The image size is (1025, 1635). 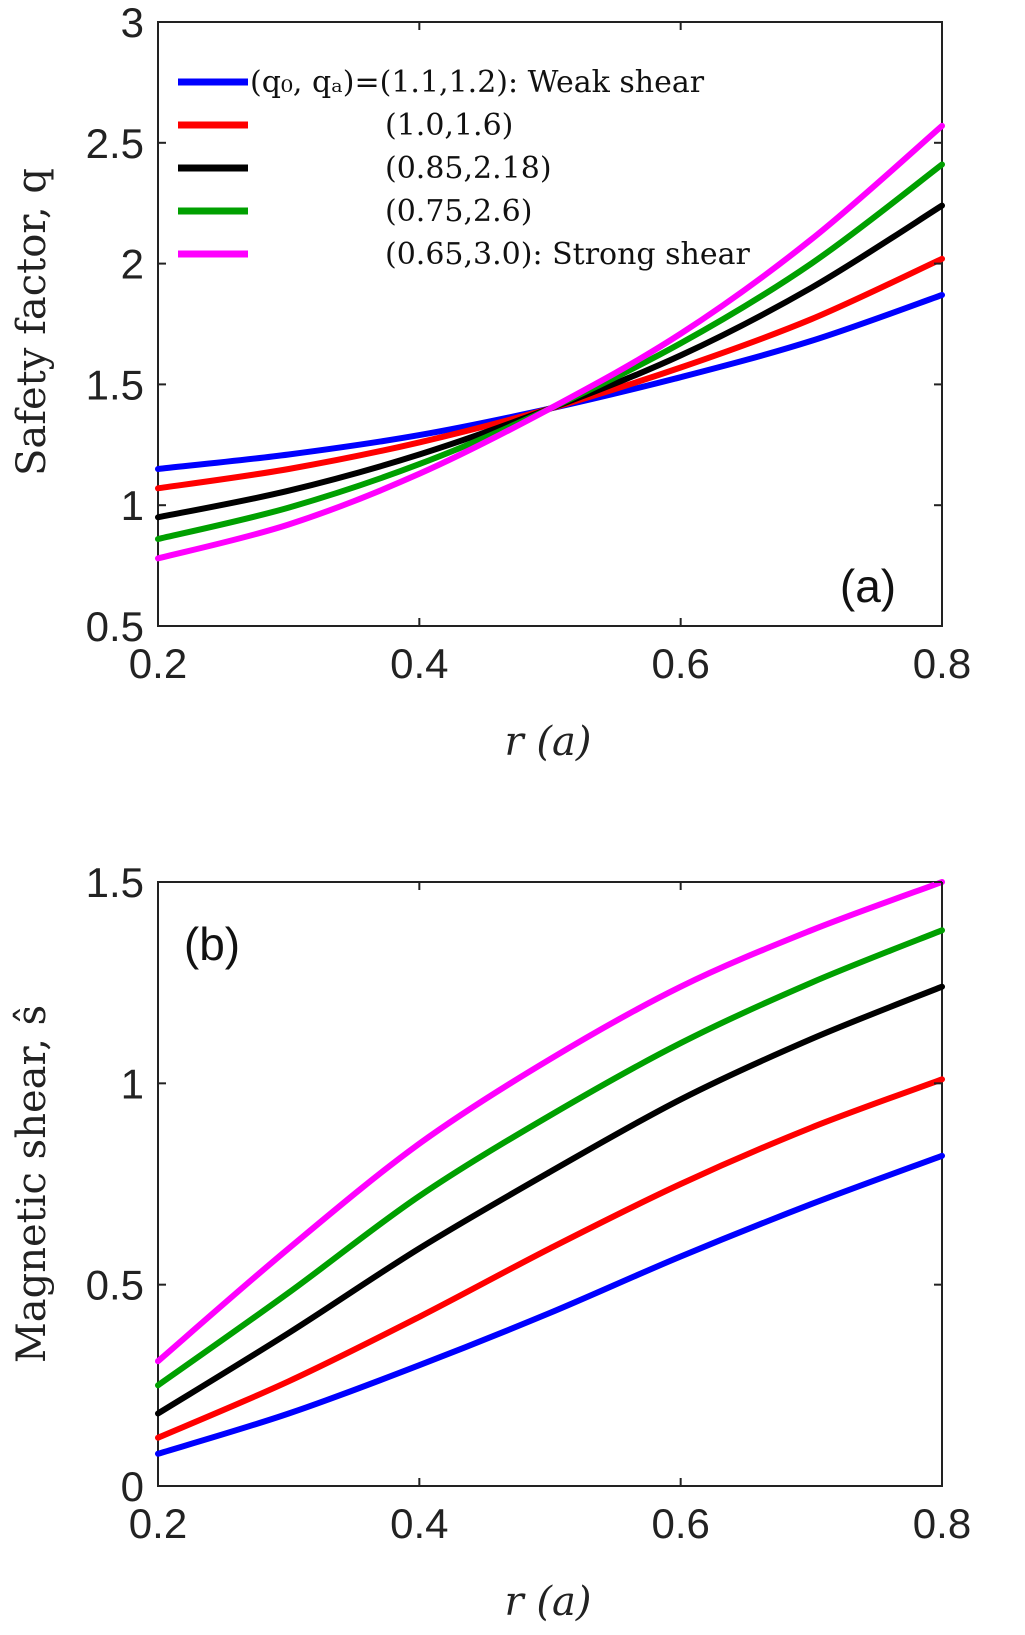 What do you see at coordinates (115, 882) in the screenshot?
I see `panel-b-ytick-label: 1.5` at bounding box center [115, 882].